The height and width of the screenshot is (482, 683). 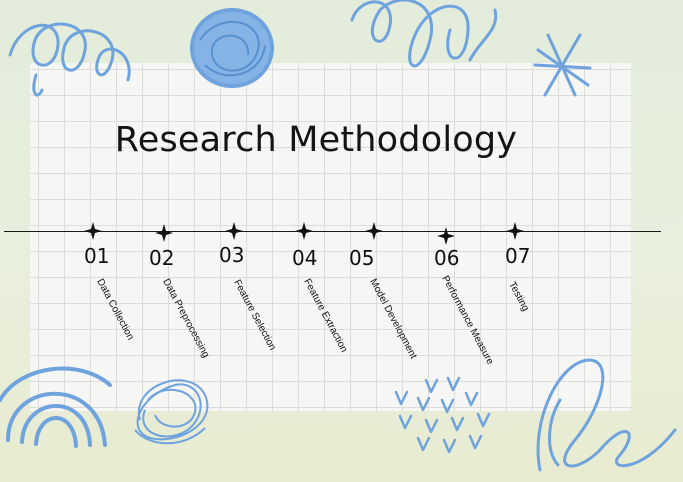 I want to click on step-number-5: 05, so click(x=362, y=258).